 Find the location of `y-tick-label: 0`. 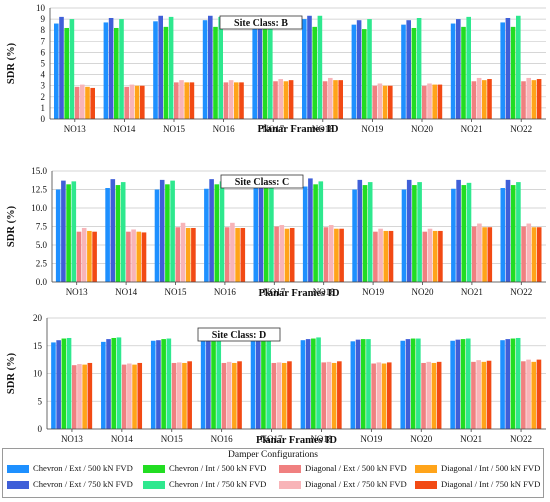

y-tick-label: 0 is located at coordinates (40, 429).